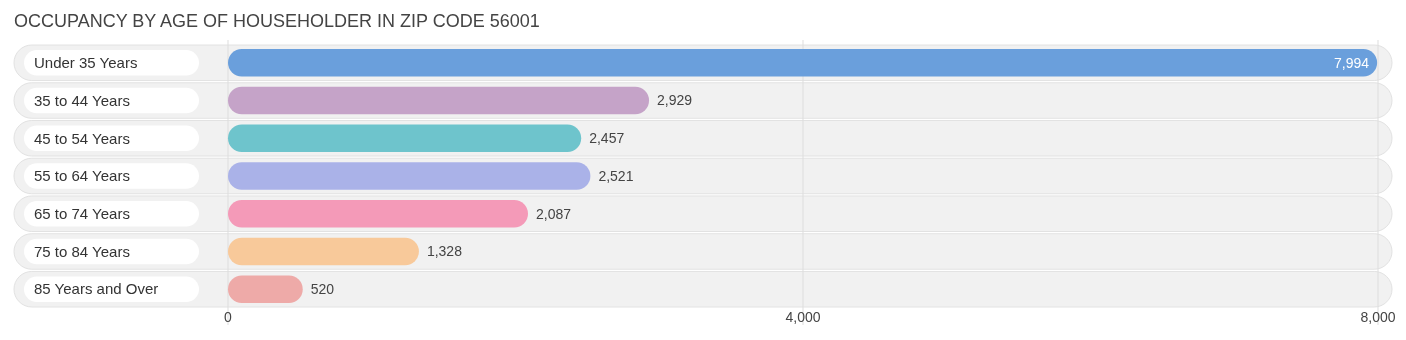 This screenshot has height=340, width=1406. Describe the element at coordinates (82, 138) in the screenshot. I see `y-tick-label: 45 to 54 Years` at that location.